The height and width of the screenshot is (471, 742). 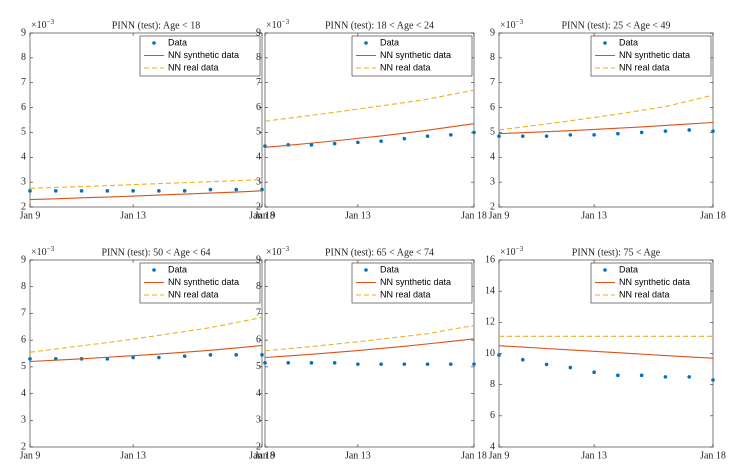 What do you see at coordinates (490, 259) in the screenshot?
I see `y-tick-label: 16` at bounding box center [490, 259].